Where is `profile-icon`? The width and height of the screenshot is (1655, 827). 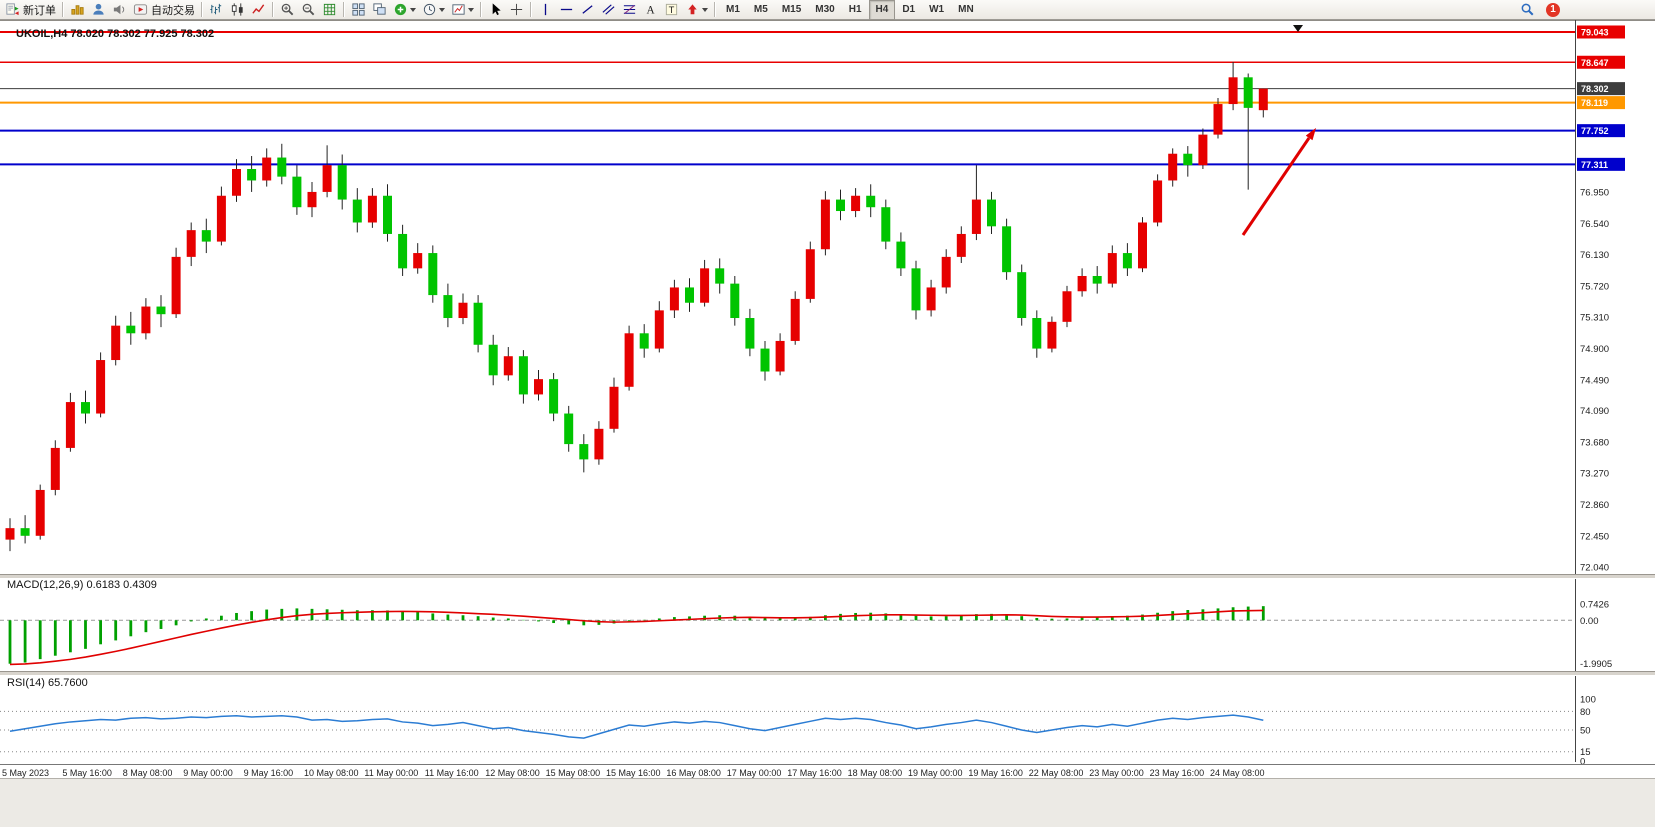
profile-icon is located at coordinates (98, 9).